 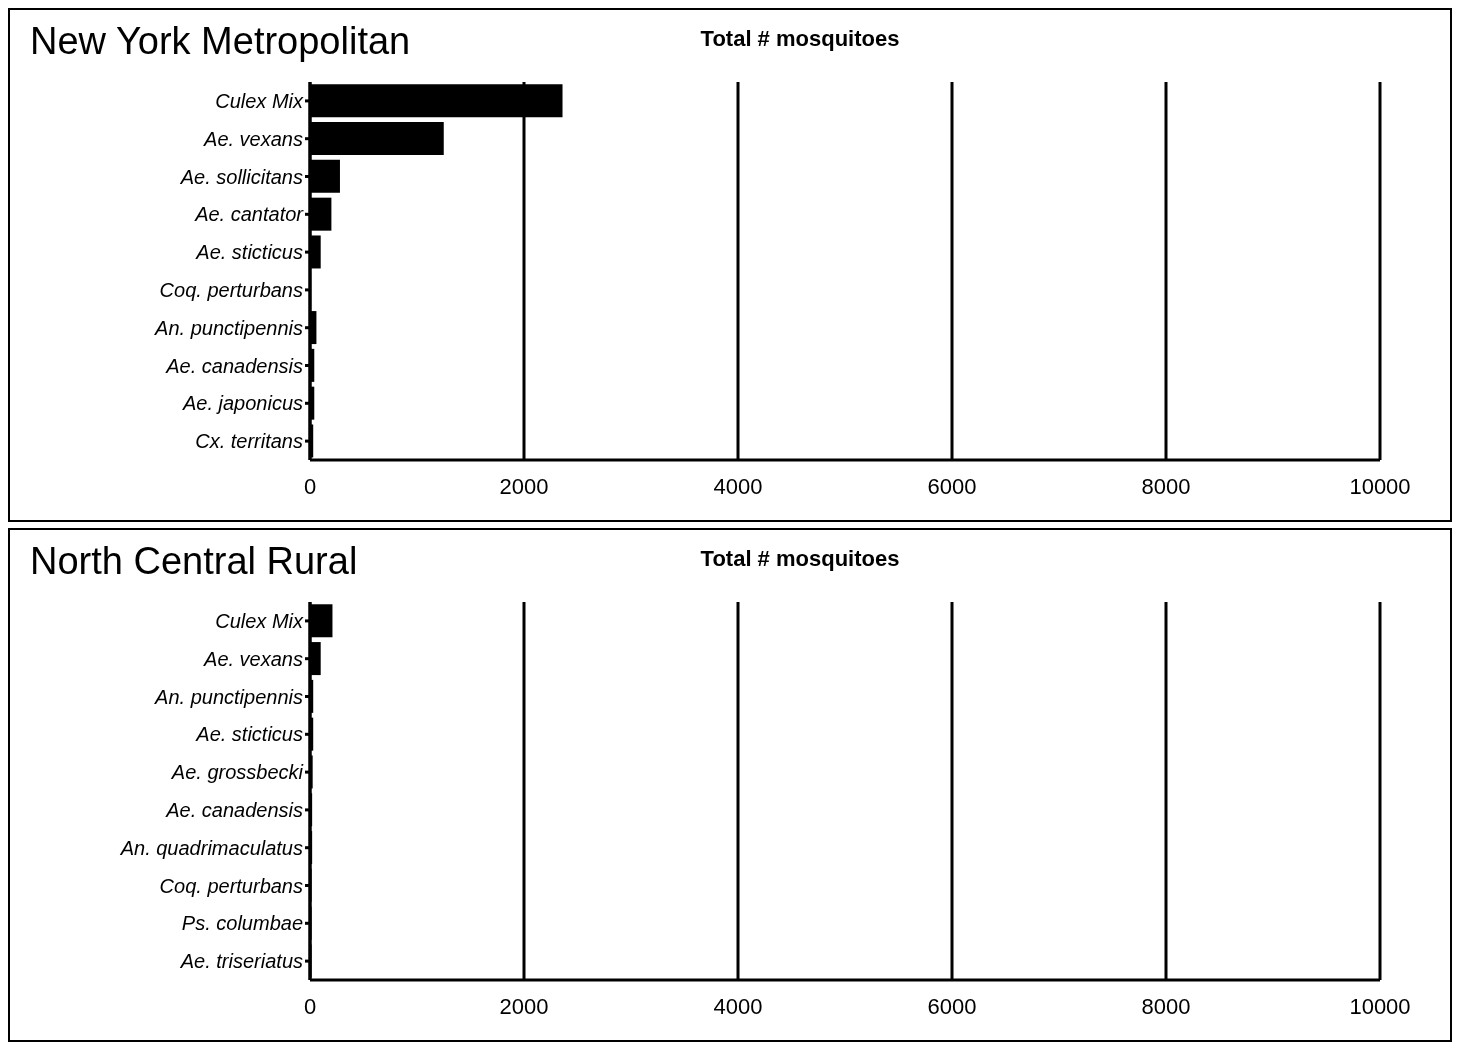 What do you see at coordinates (241, 176) in the screenshot?
I see `y-tick-label: Ae. sollicitans` at bounding box center [241, 176].